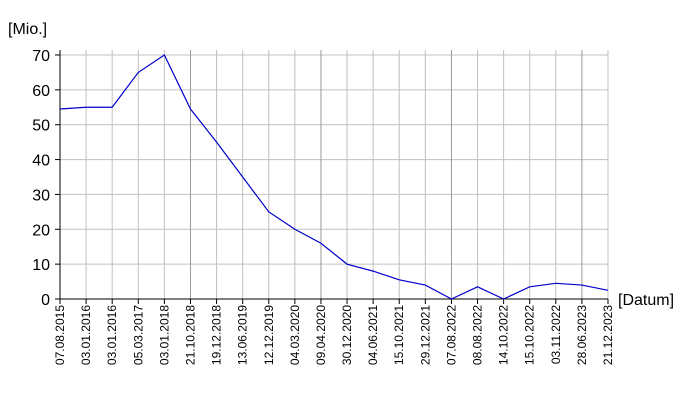 The width and height of the screenshot is (700, 405). What do you see at coordinates (608, 335) in the screenshot?
I see `x-tick-label: 21.12.2023` at bounding box center [608, 335].